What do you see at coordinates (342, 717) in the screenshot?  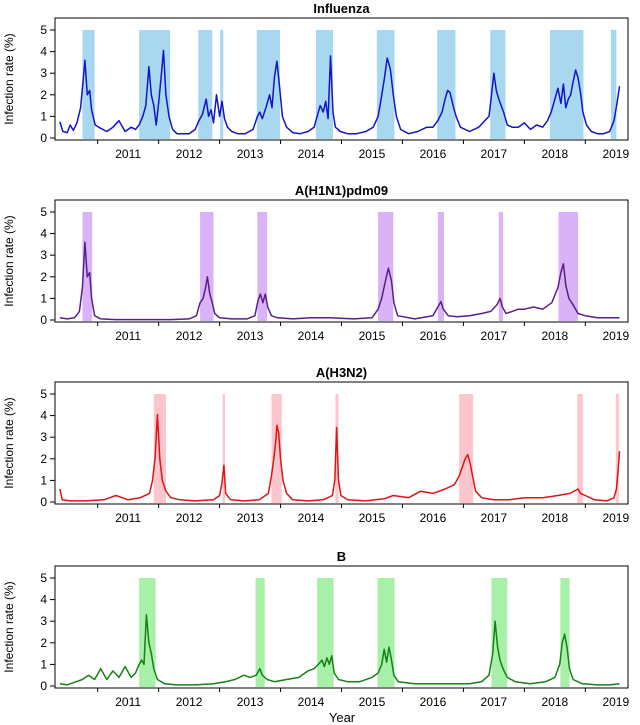 I see `x-axis-label: Year` at bounding box center [342, 717].